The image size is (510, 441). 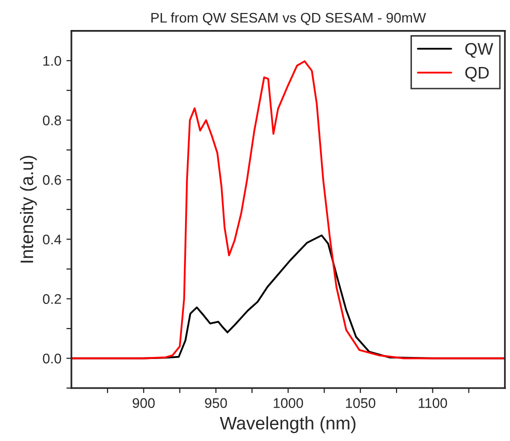 What do you see at coordinates (289, 403) in the screenshot?
I see `x-tick-label: 1000` at bounding box center [289, 403].